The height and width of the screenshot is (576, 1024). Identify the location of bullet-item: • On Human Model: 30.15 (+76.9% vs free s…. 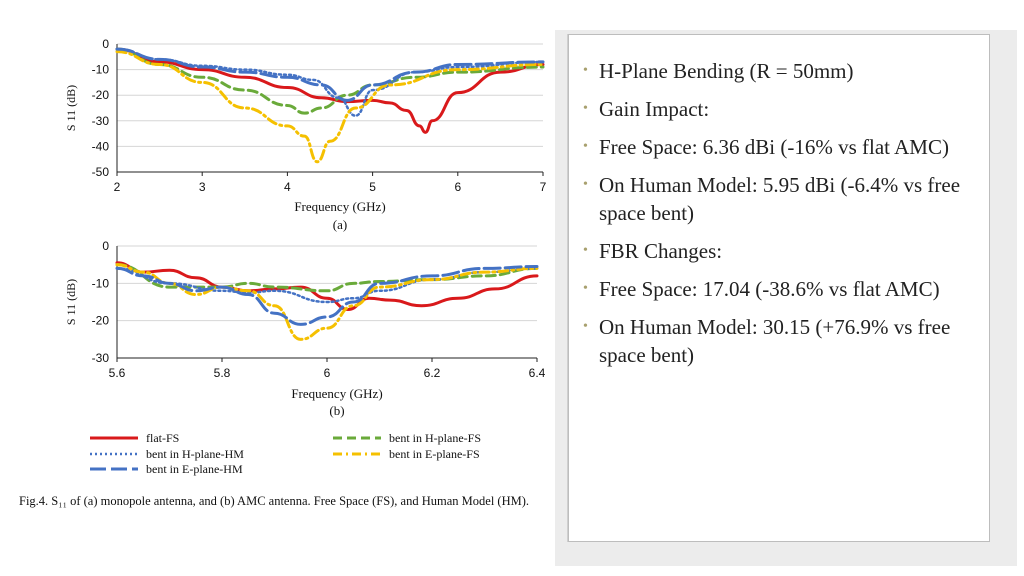
(786, 341).